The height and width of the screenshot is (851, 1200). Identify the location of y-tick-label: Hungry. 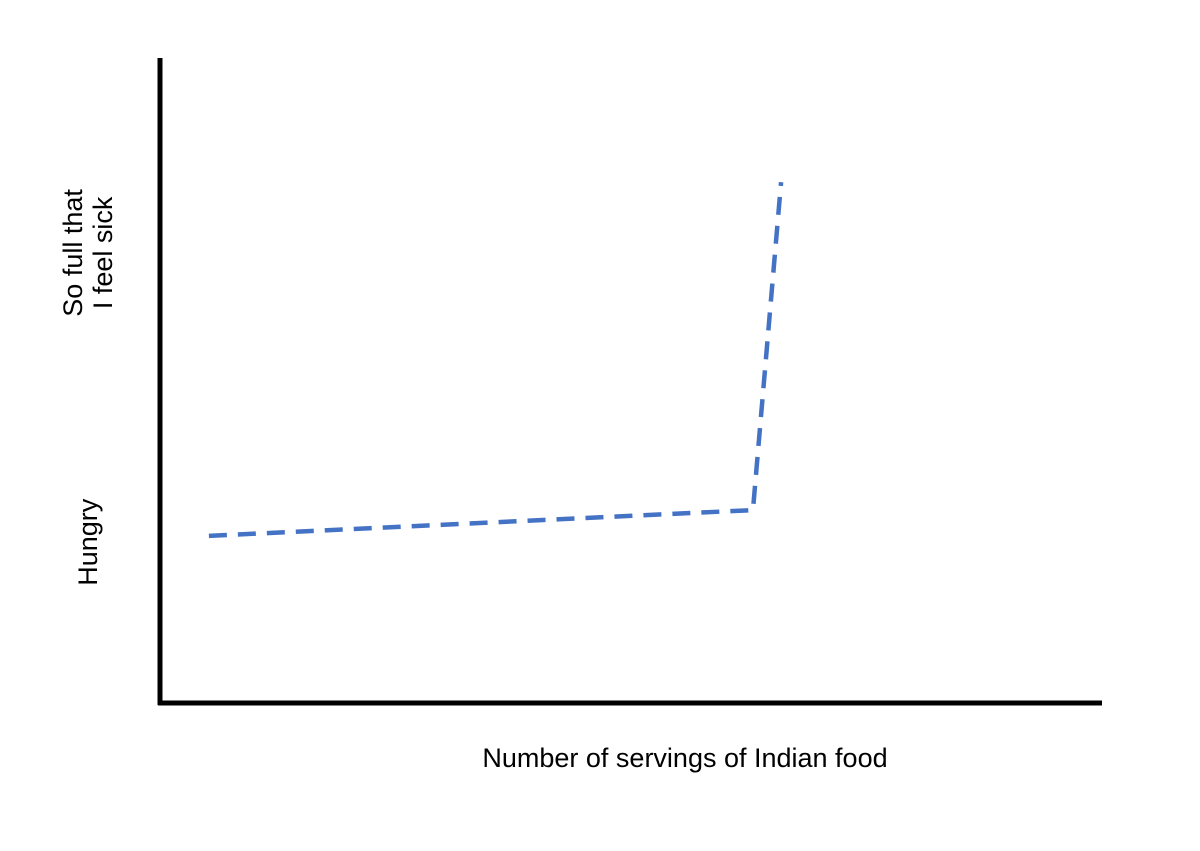
(88, 542).